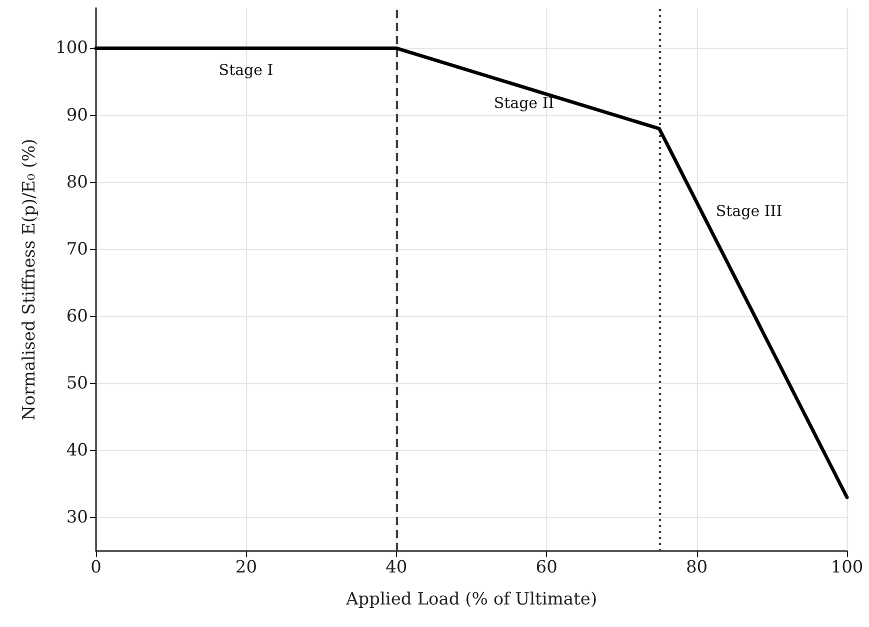 Image resolution: width=869 pixels, height=627 pixels. What do you see at coordinates (471, 600) in the screenshot?
I see `x-axis-title: Applied Load (% of Ultimate)` at bounding box center [471, 600].